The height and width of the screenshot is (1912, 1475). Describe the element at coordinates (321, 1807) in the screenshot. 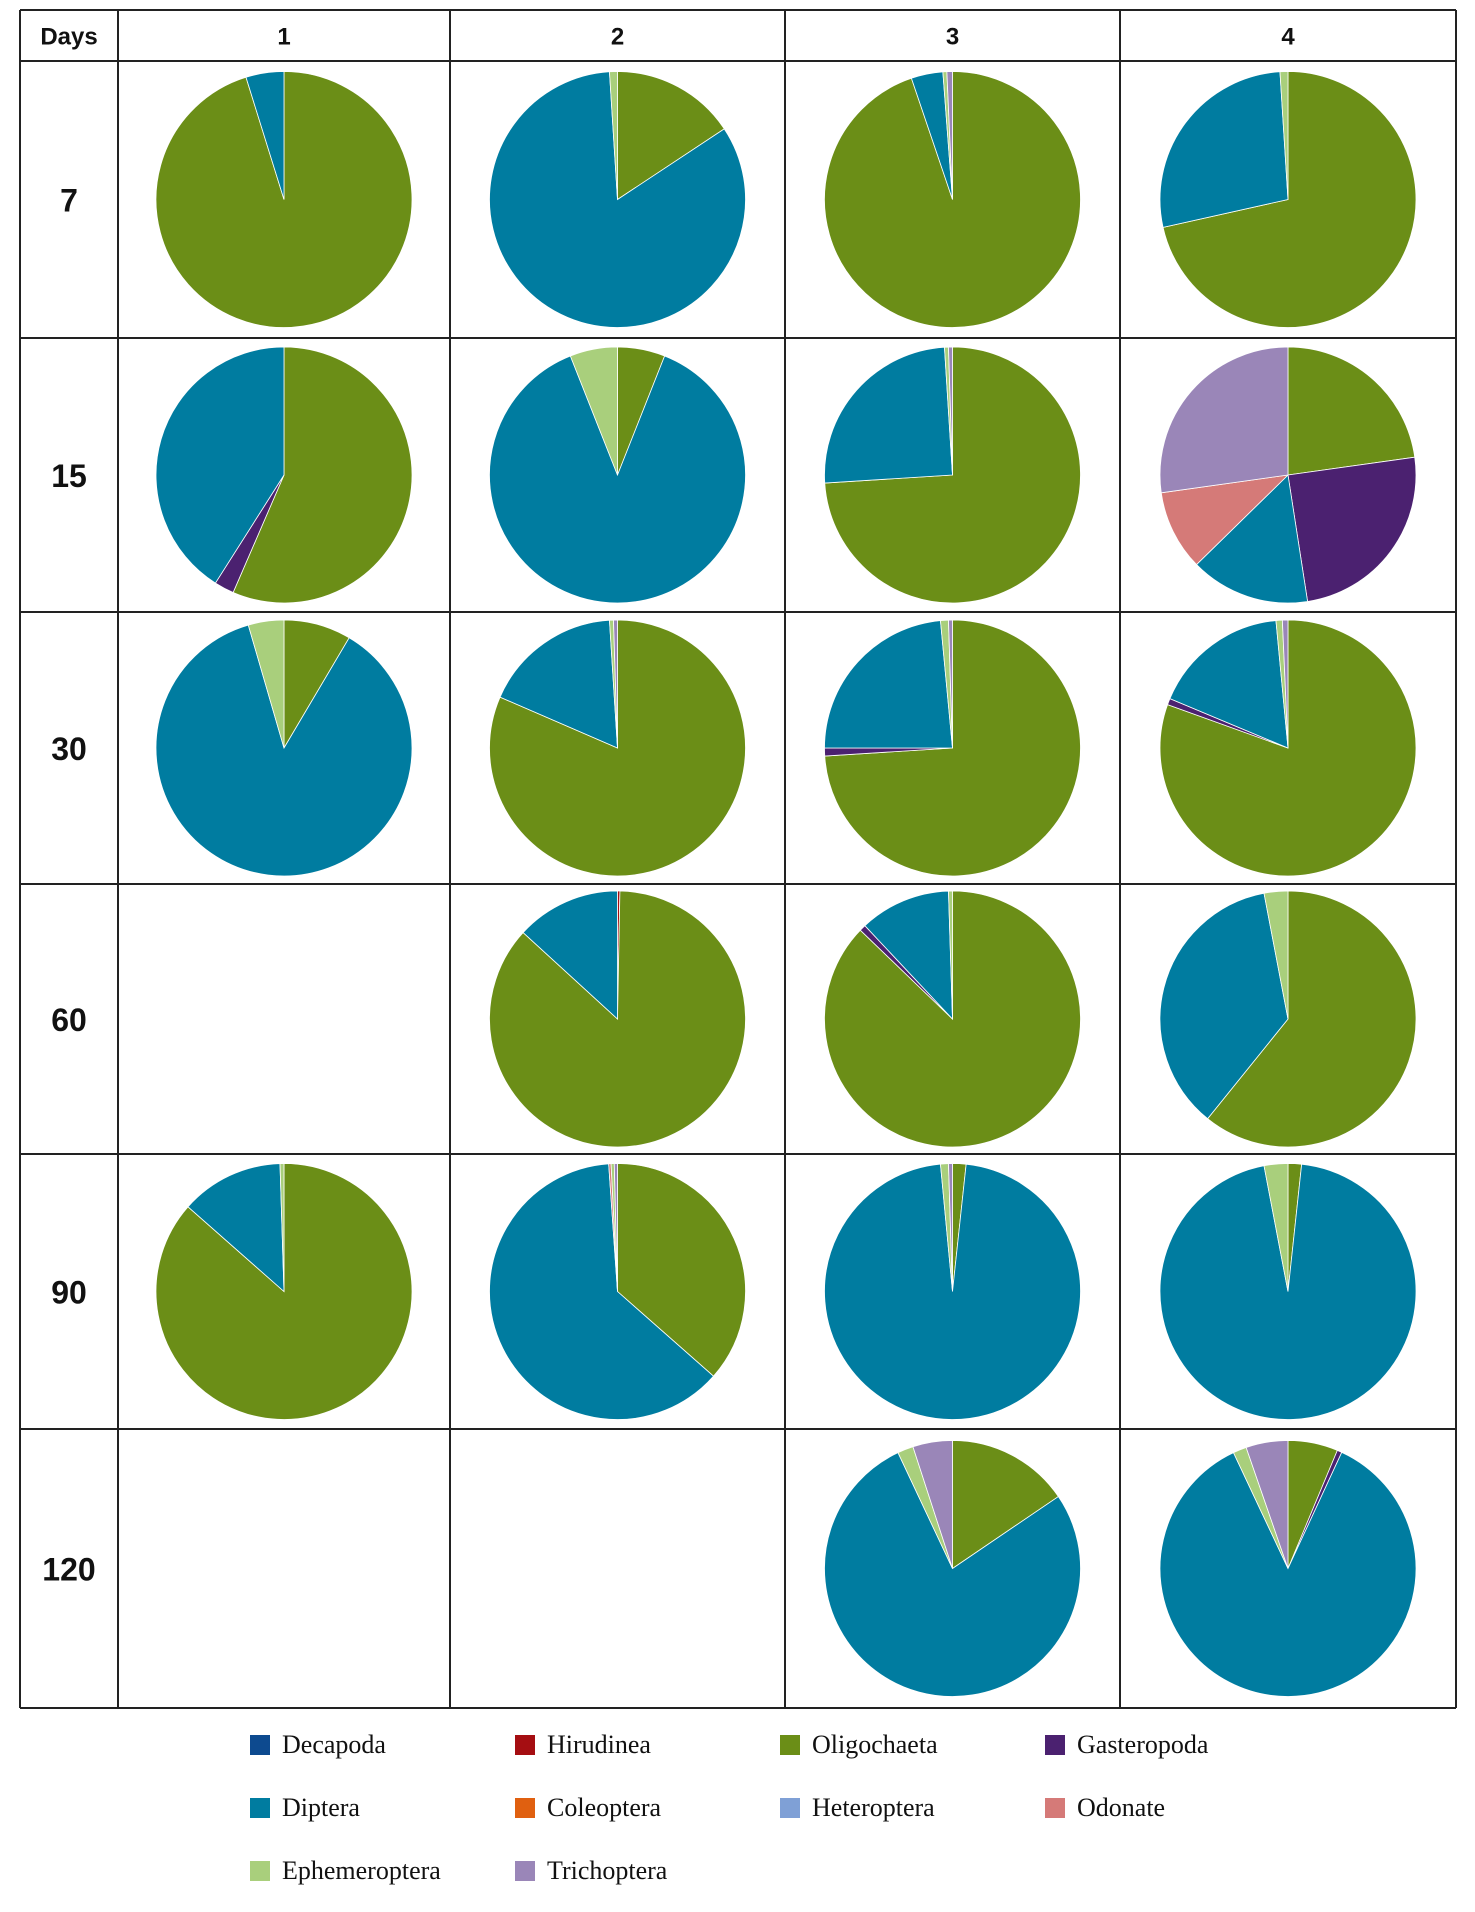

I see `legend-label: Diptera` at that location.